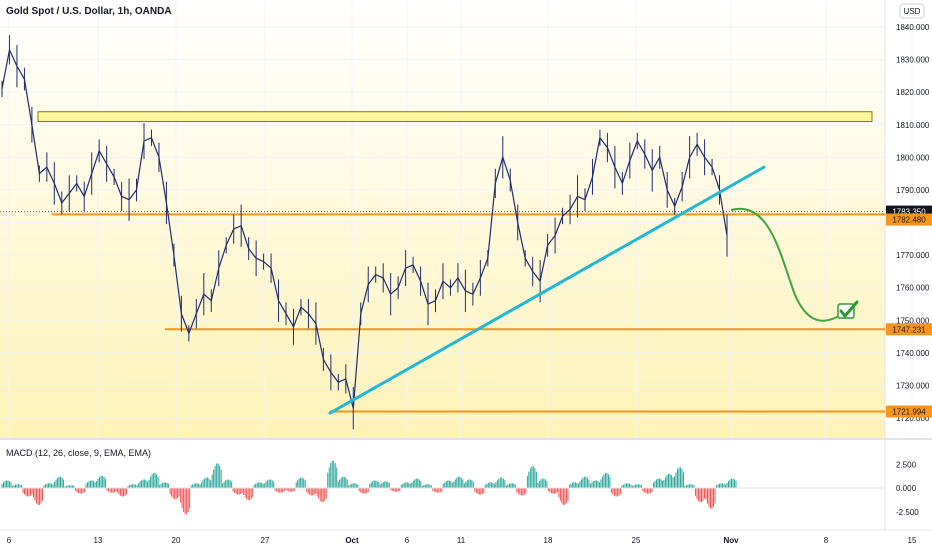 The width and height of the screenshot is (932, 550). Describe the element at coordinates (352, 540) in the screenshot. I see `time-tick-label: Oct` at that location.